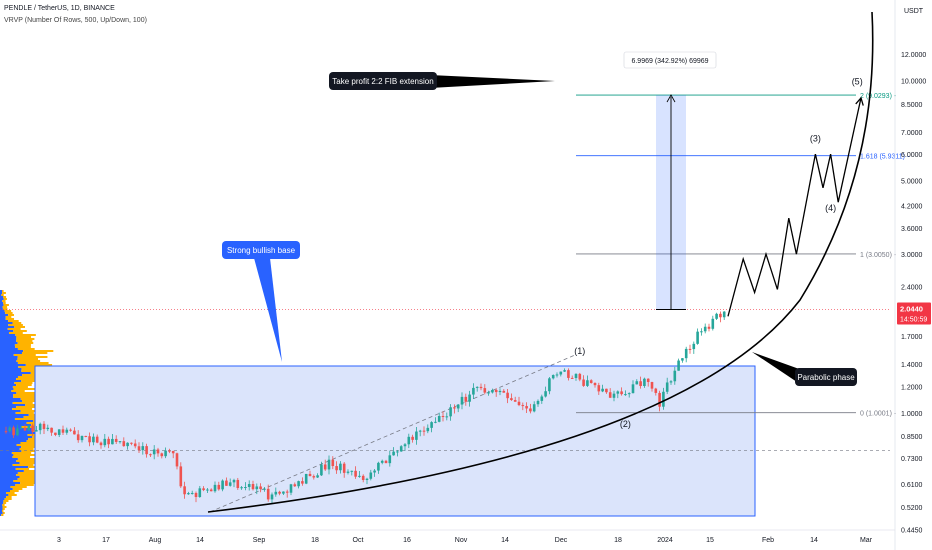  I want to click on current-price: 2.0440, so click(911, 309).